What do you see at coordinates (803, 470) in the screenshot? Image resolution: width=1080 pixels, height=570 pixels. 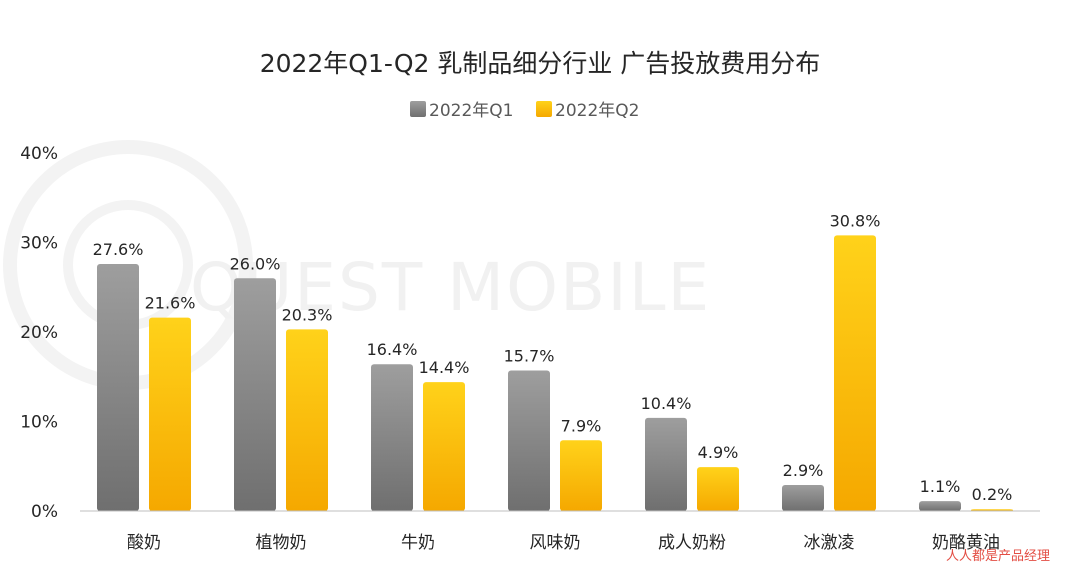 I see `value-label: 2.9%` at bounding box center [803, 470].